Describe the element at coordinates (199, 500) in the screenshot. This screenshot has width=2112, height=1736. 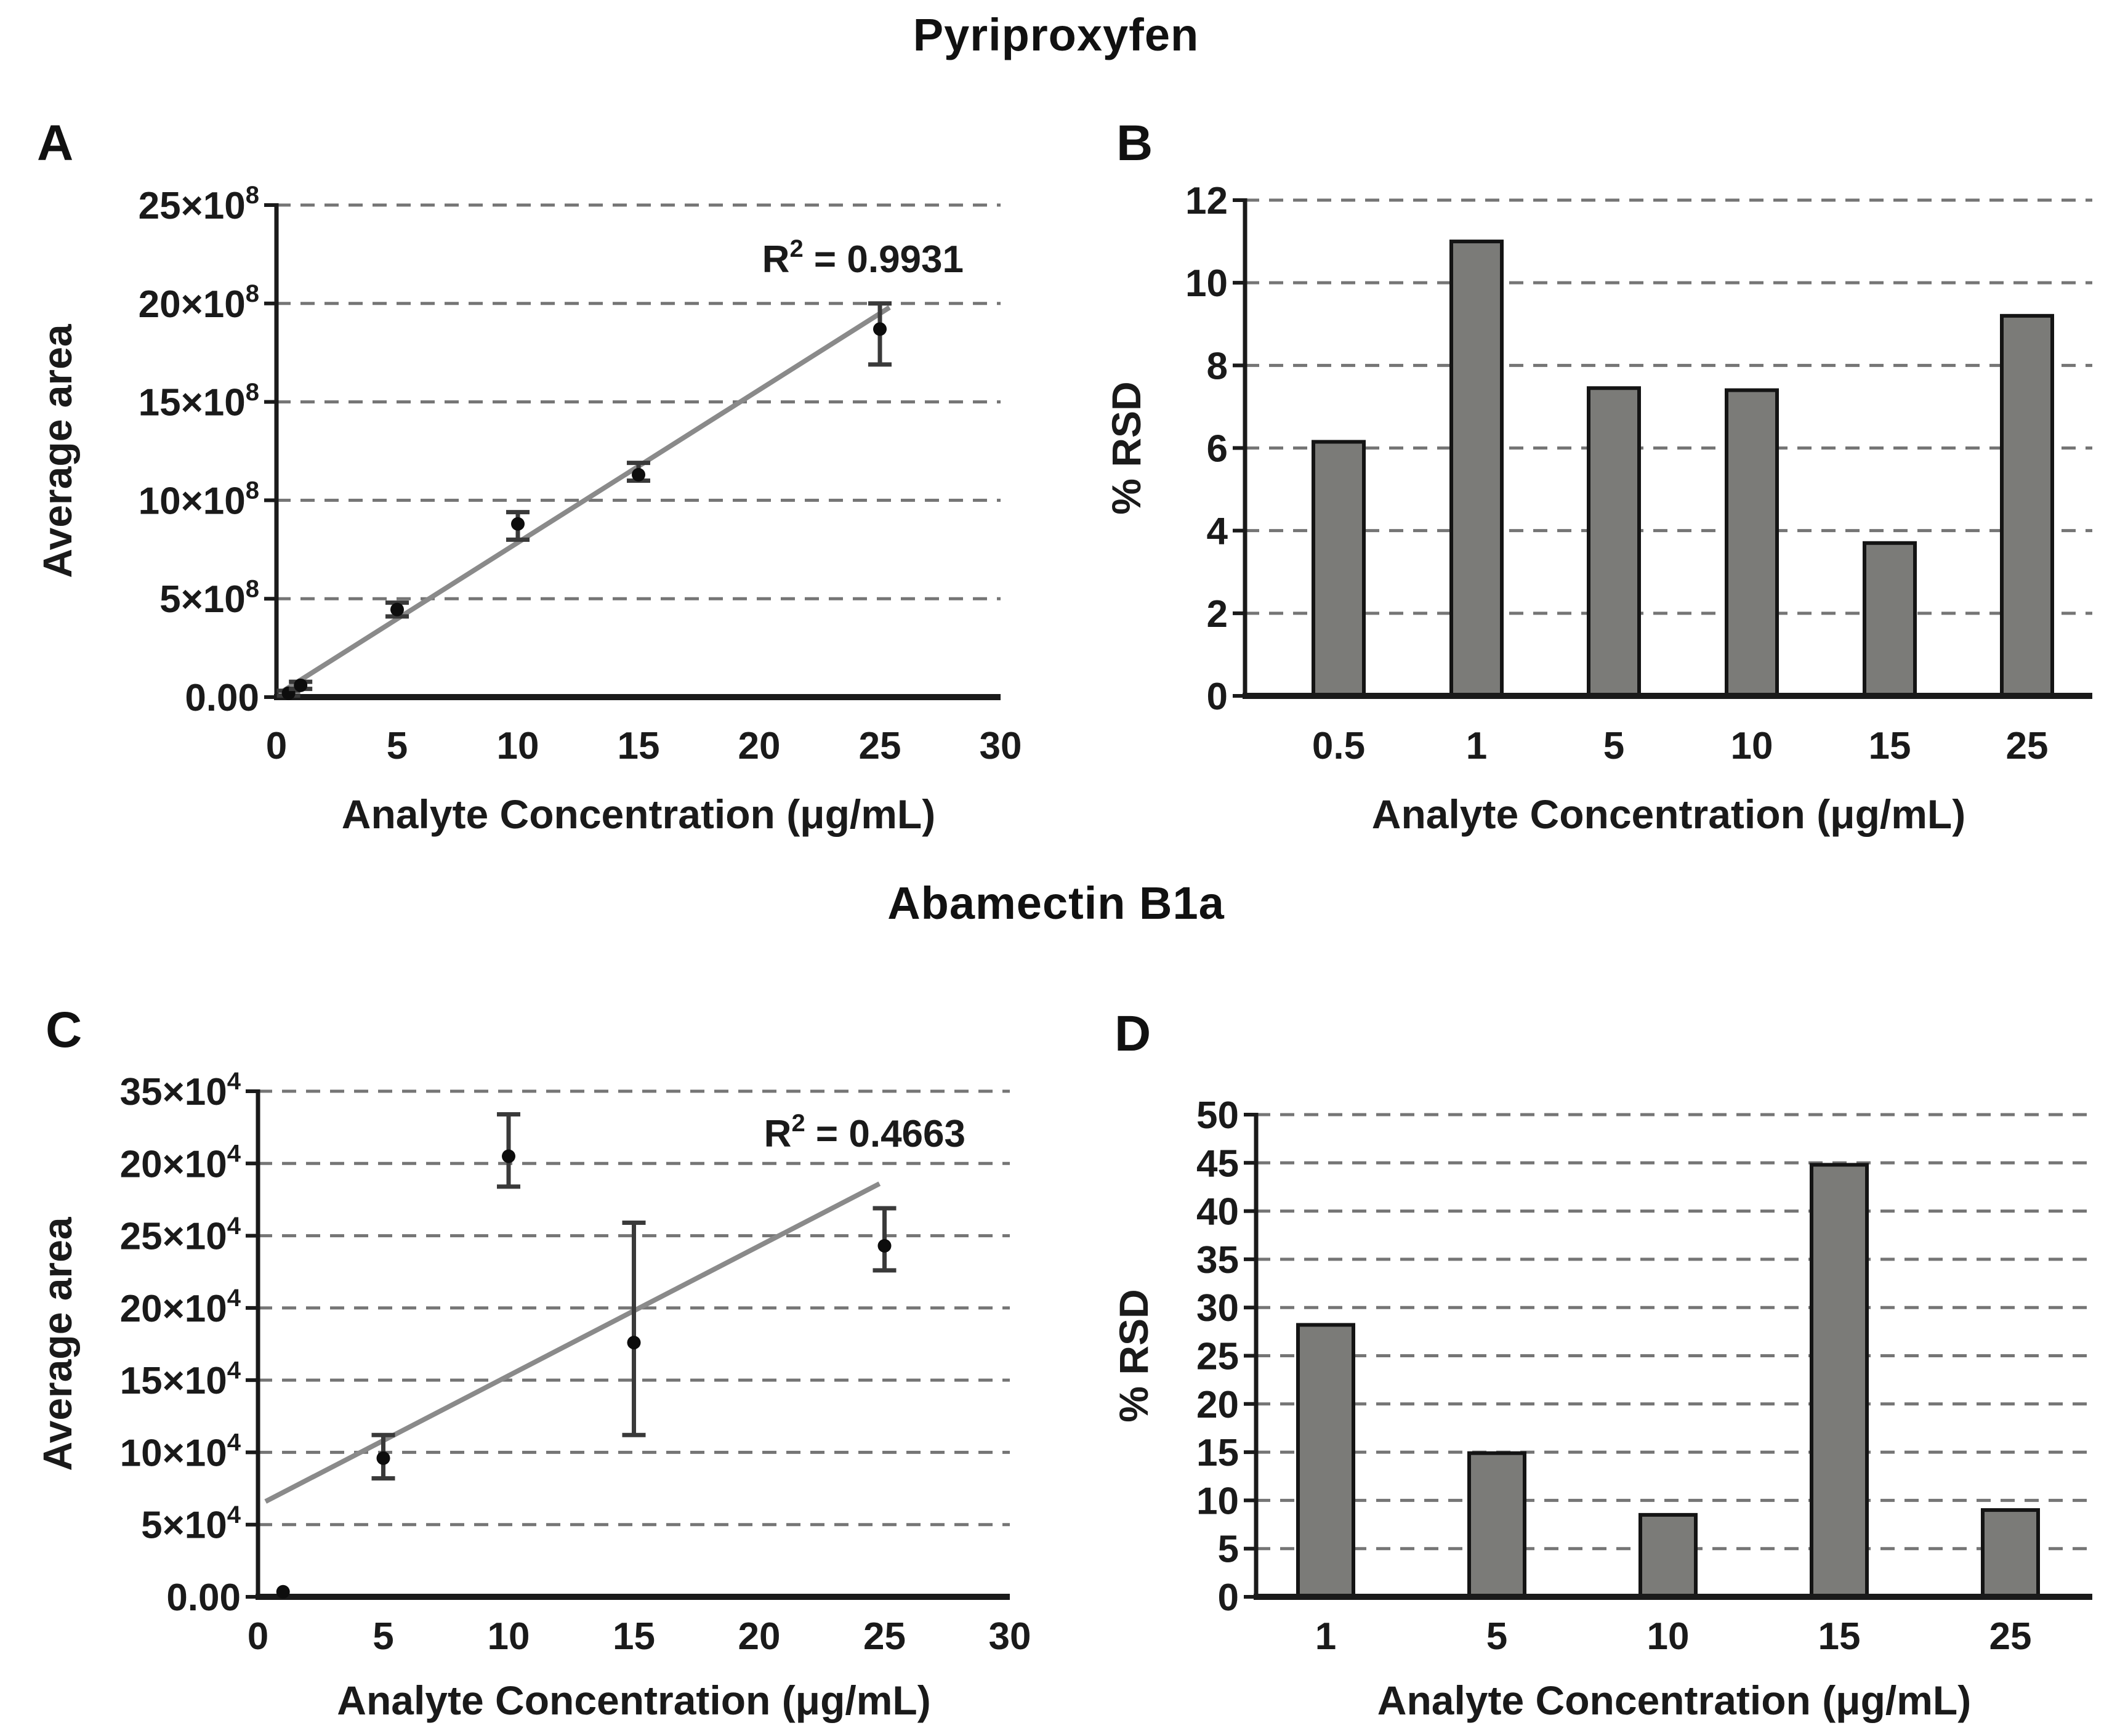
I see `y-tick-label: 10×108` at that location.